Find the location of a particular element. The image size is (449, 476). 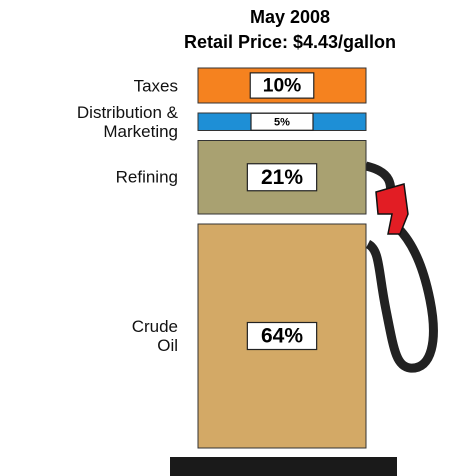

nozzle is located at coordinates (392, 209).